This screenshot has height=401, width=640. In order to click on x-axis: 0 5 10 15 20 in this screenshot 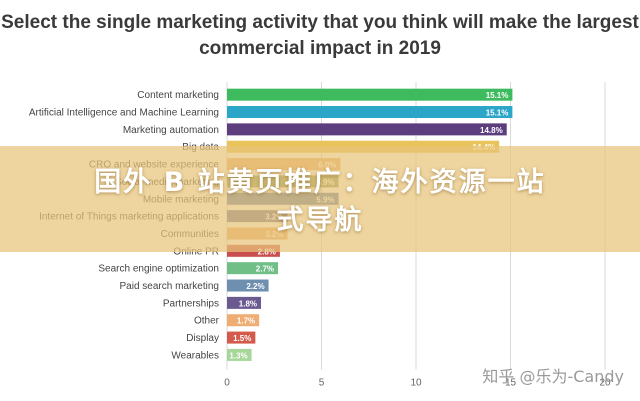, I will do `click(417, 383)`.